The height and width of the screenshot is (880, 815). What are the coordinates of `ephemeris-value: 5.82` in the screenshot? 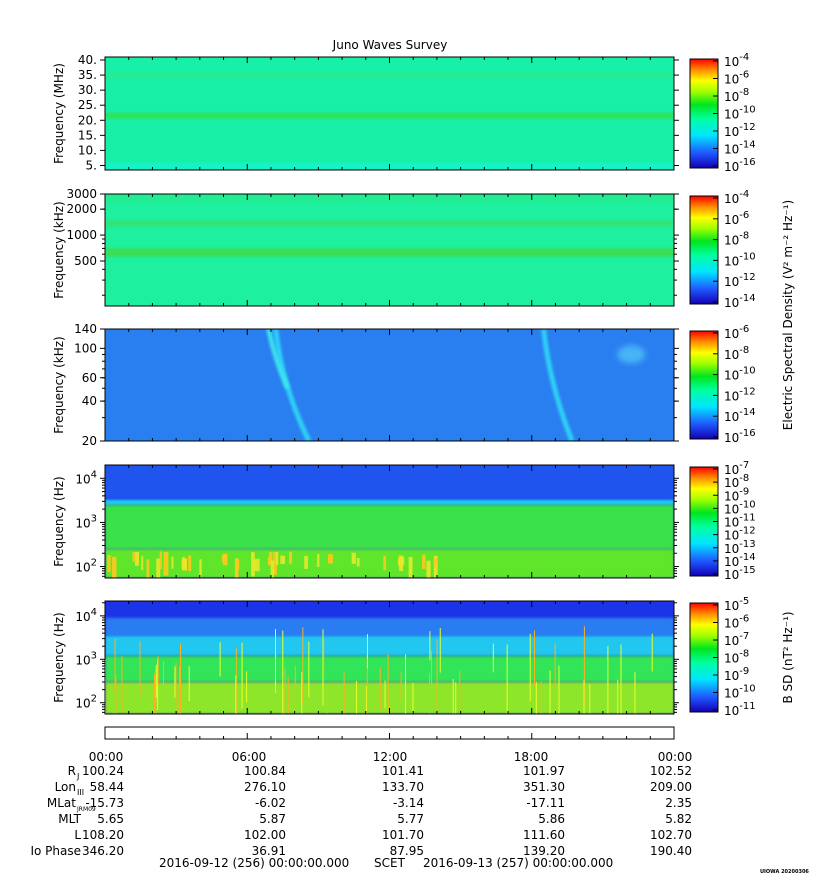 It's located at (678, 819).